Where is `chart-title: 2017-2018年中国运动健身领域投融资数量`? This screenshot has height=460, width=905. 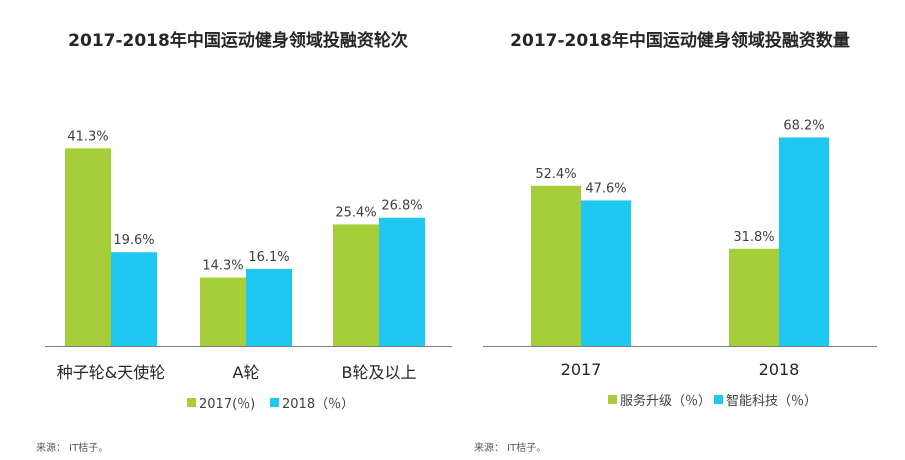
chart-title: 2017-2018年中国运动健身领域投融资数量 is located at coordinates (680, 40).